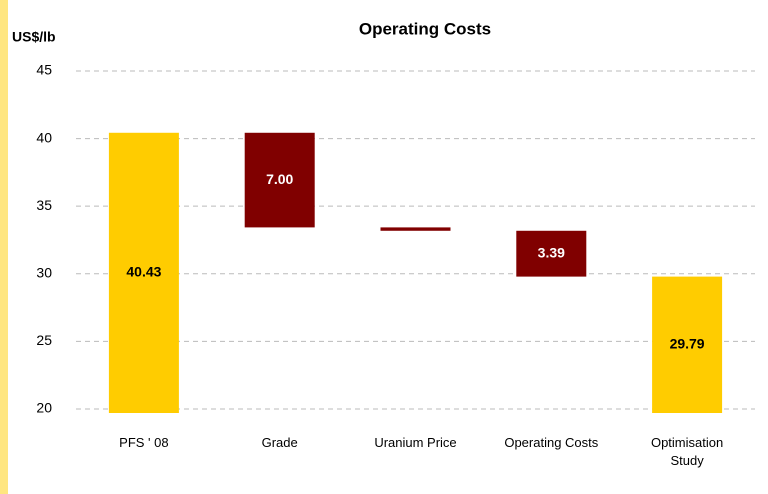 This screenshot has width=768, height=494. I want to click on y-tick-label: 30, so click(44, 272).